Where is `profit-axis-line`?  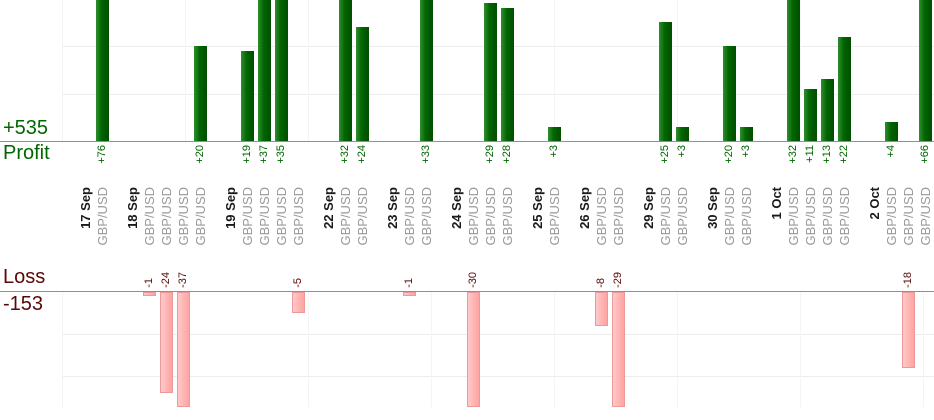 profit-axis-line is located at coordinates (467, 141).